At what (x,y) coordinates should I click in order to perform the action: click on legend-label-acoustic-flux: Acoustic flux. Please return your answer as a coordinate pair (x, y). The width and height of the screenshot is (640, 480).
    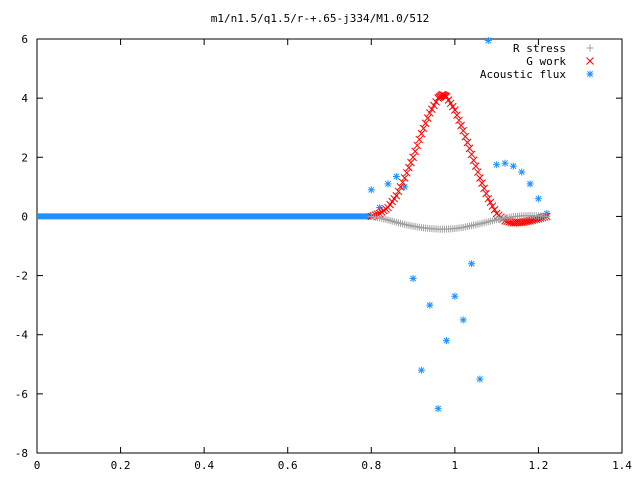
    Looking at the image, I should click on (523, 74).